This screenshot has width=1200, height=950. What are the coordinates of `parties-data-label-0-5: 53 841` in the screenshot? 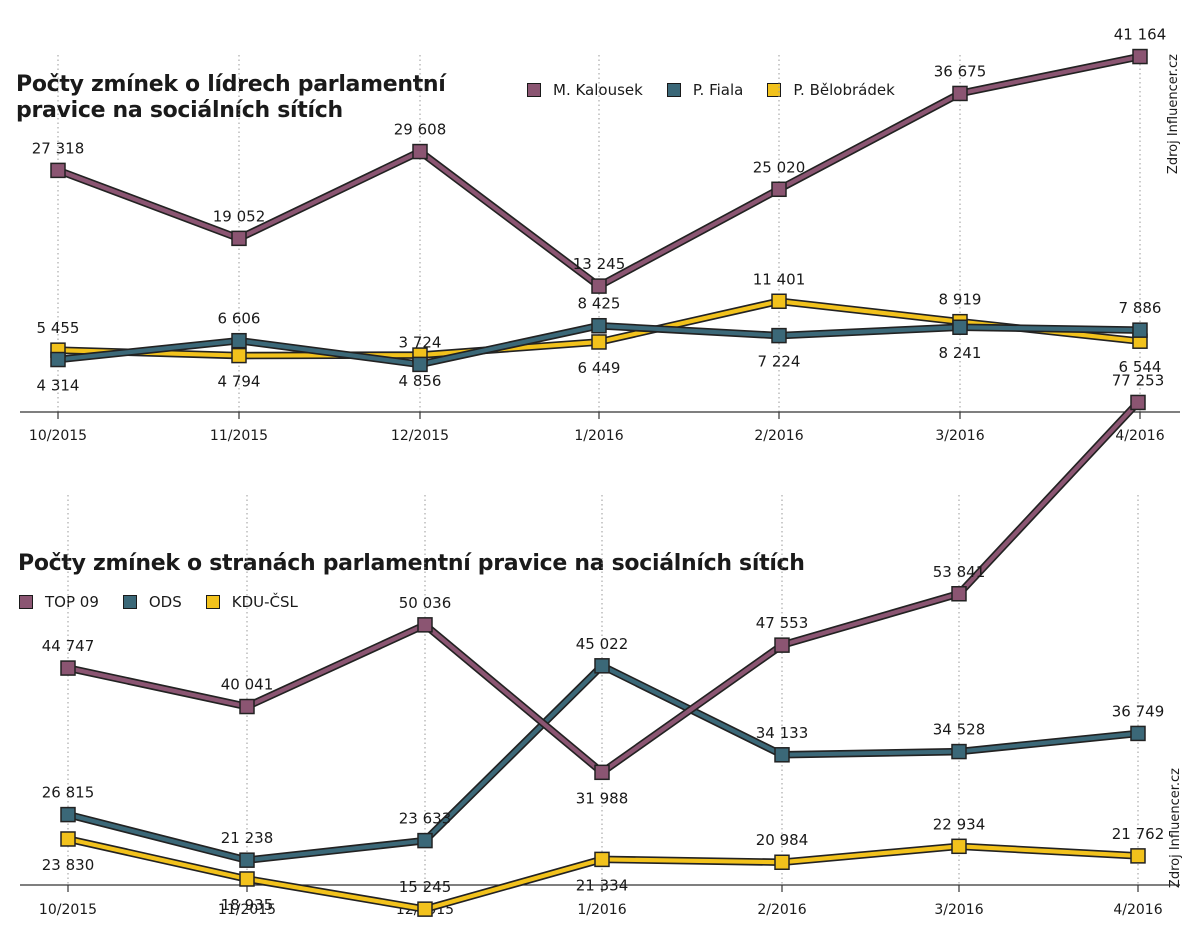 It's located at (959, 572).